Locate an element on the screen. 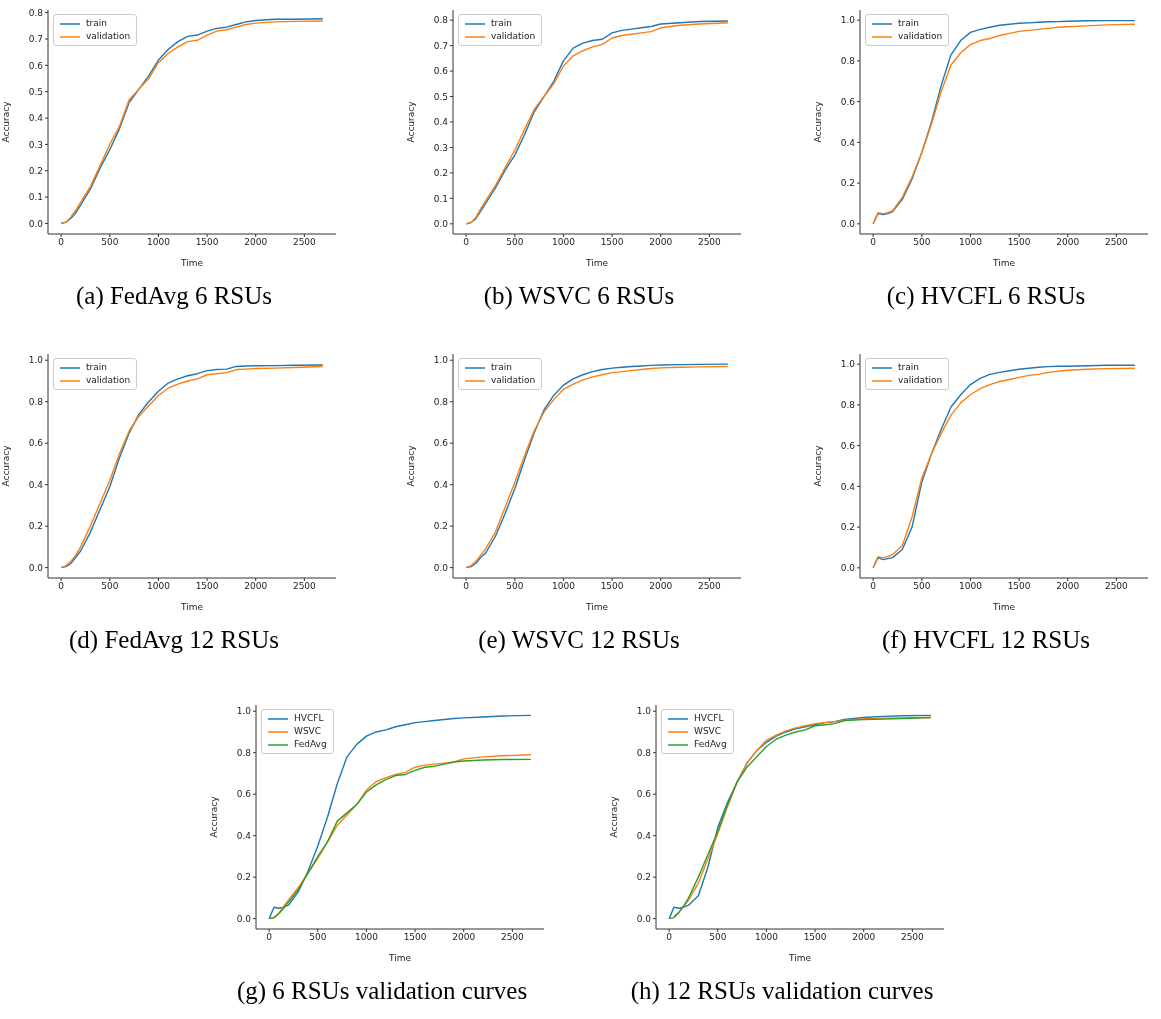  legend-label: WSVC is located at coordinates (708, 731).